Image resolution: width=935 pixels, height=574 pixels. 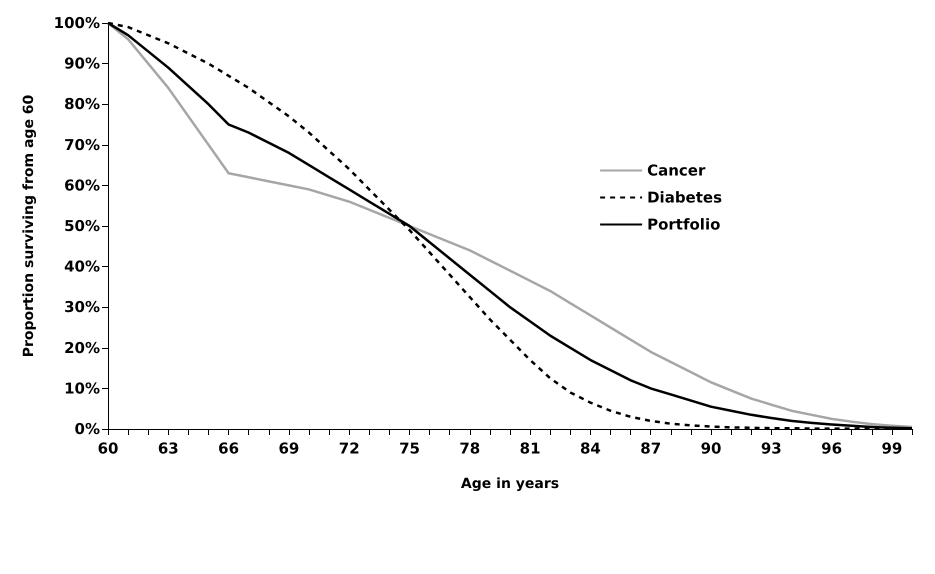 What do you see at coordinates (82, 267) in the screenshot?
I see `y-tick-label: 40%` at bounding box center [82, 267].